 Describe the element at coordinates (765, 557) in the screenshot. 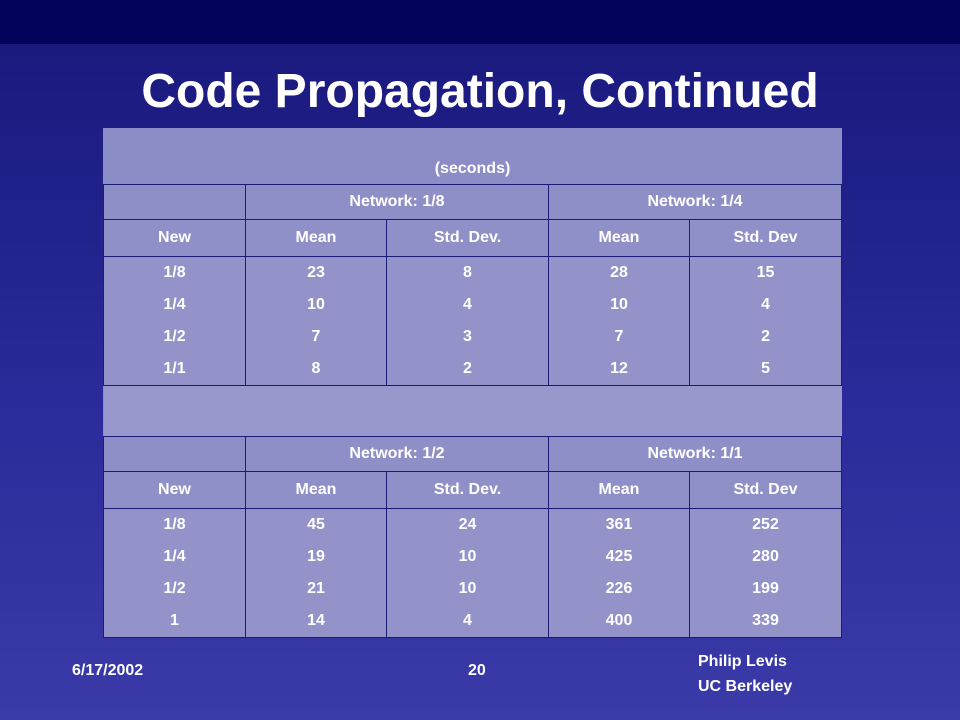

I see `table-cell: 280` at that location.